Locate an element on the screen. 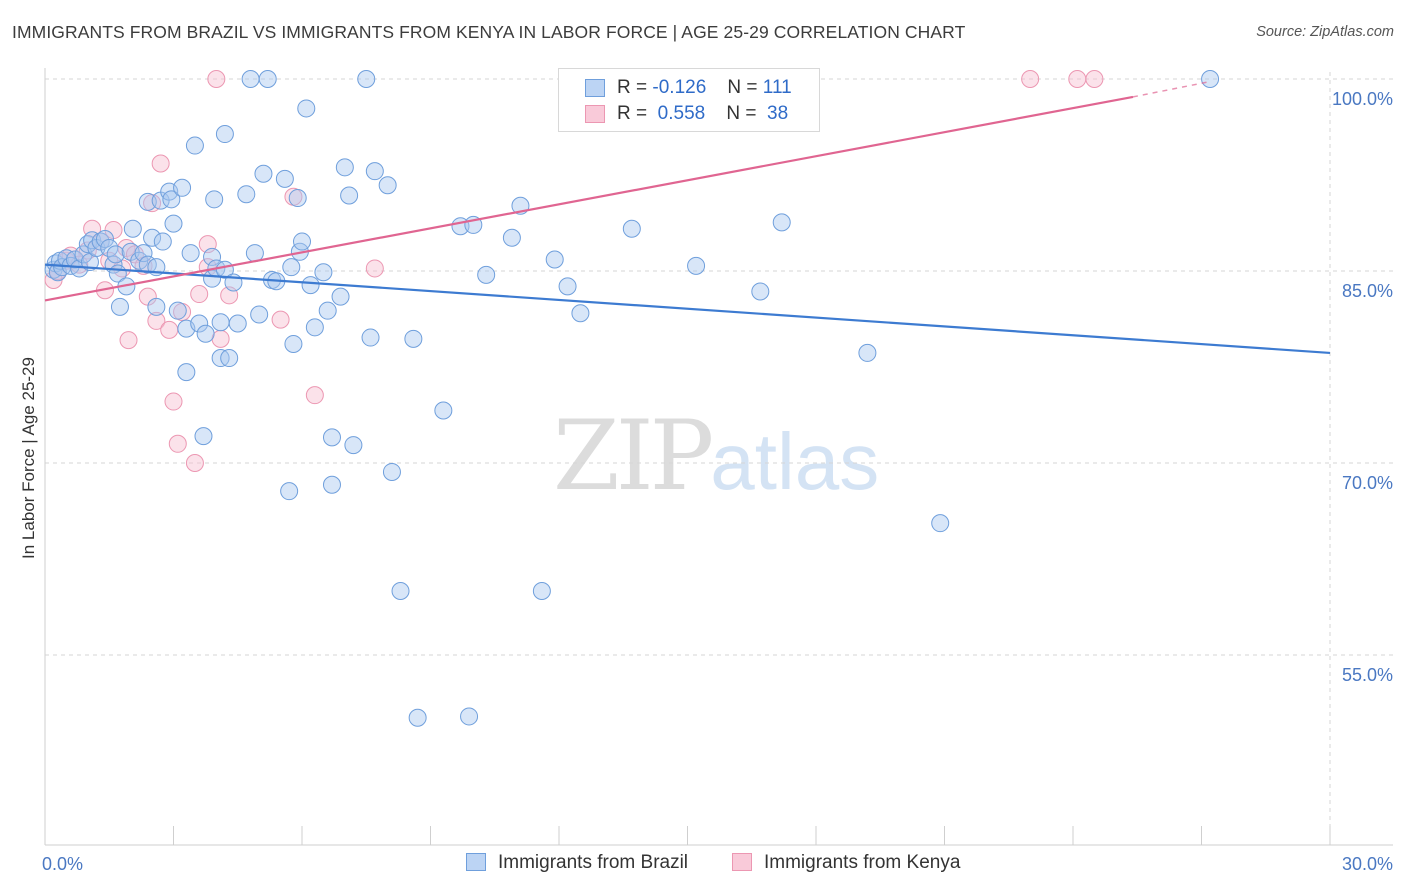  bottom-legend-brazil: Immigrants from Brazil is located at coordinates (577, 863).